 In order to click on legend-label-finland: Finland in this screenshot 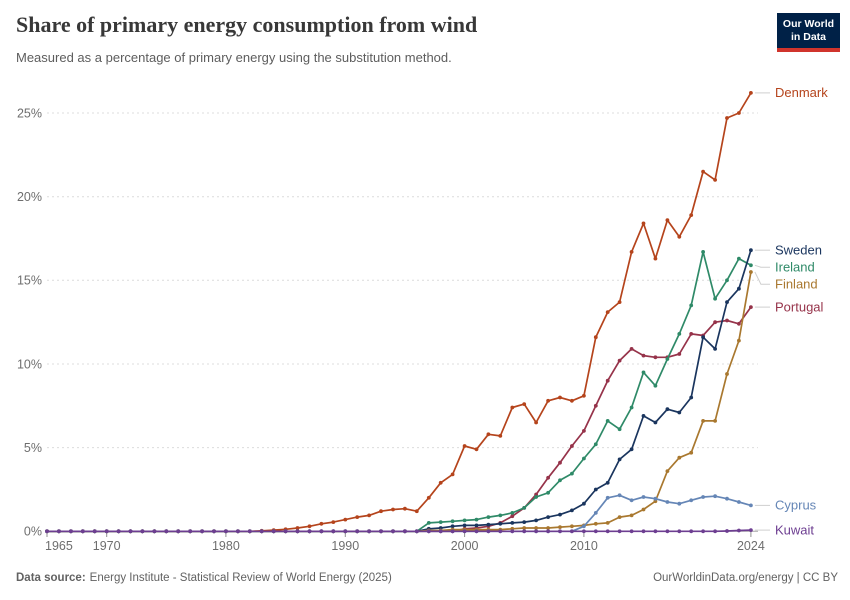, I will do `click(796, 284)`.